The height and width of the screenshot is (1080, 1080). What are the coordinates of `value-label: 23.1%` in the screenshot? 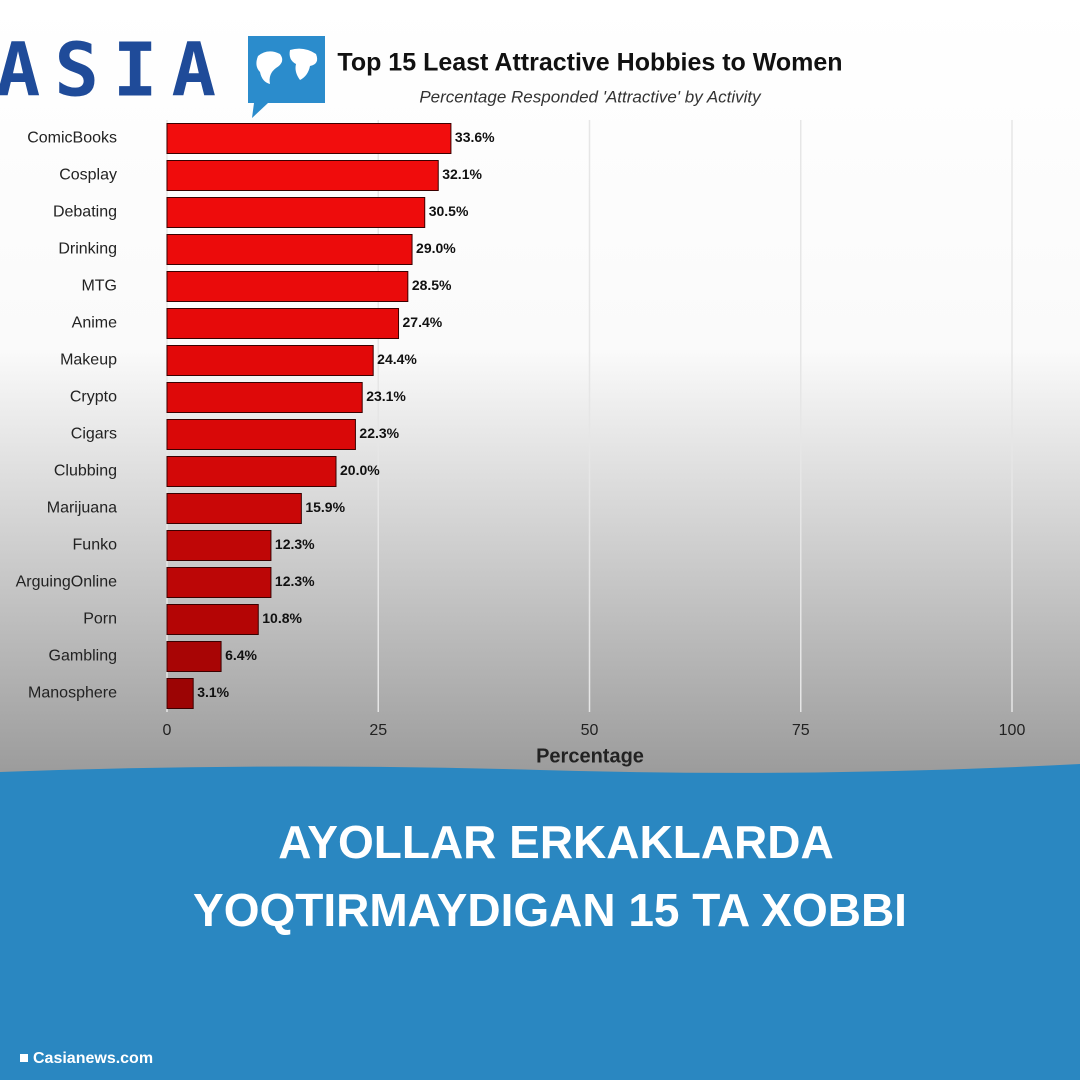 It's located at (386, 396).